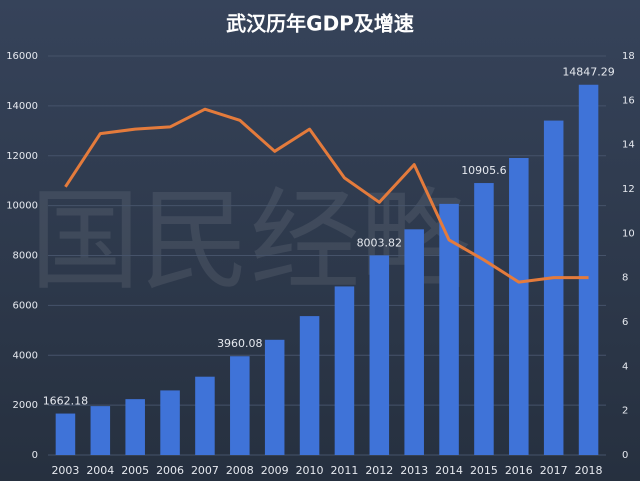 The width and height of the screenshot is (640, 481). What do you see at coordinates (588, 72) in the screenshot?
I see `value-label: 14847.29` at bounding box center [588, 72].